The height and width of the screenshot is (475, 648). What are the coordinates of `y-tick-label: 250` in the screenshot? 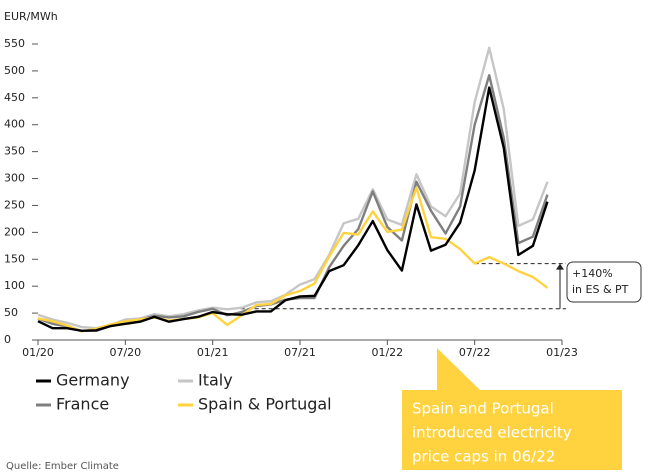 It's located at (14, 204).